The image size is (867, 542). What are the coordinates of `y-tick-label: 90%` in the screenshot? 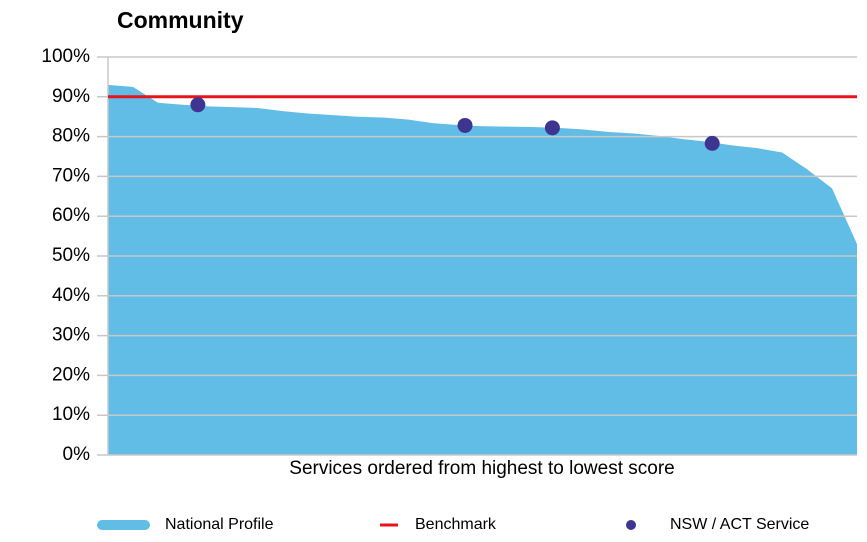 It's located at (71, 96).